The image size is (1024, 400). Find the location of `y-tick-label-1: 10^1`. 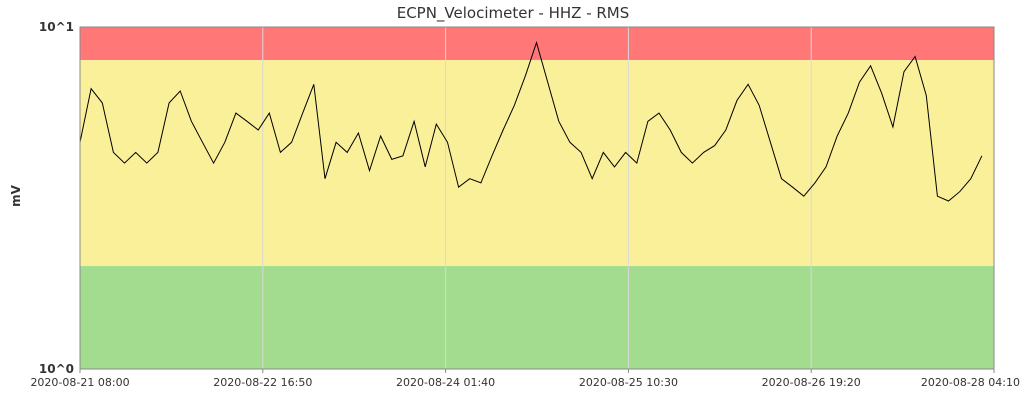

y-tick-label-1: 10^1 is located at coordinates (56, 27).